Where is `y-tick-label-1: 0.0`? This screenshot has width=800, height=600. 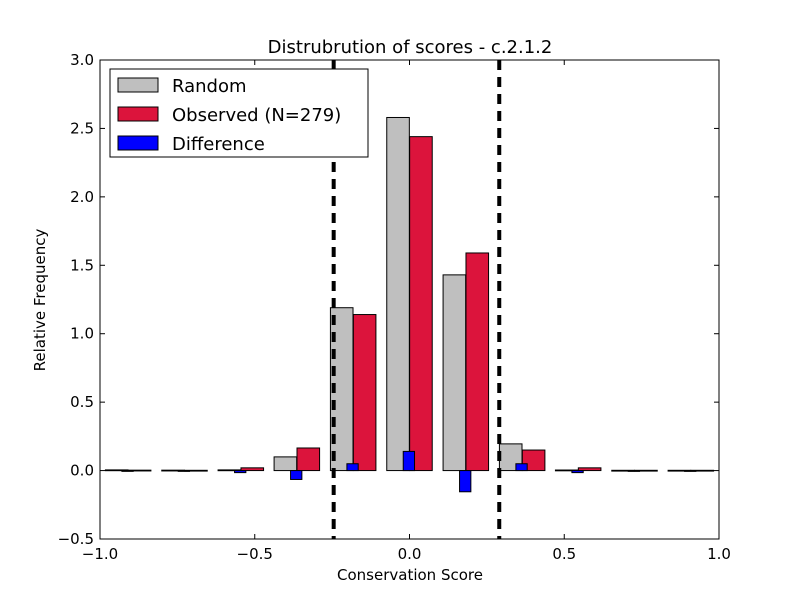 y-tick-label-1: 0.0 is located at coordinates (82, 471).